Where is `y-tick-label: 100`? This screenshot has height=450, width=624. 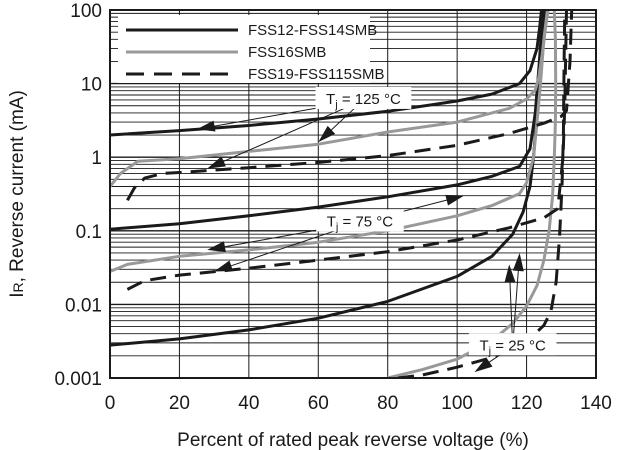 y-tick-label: 100 is located at coordinates (86, 11).